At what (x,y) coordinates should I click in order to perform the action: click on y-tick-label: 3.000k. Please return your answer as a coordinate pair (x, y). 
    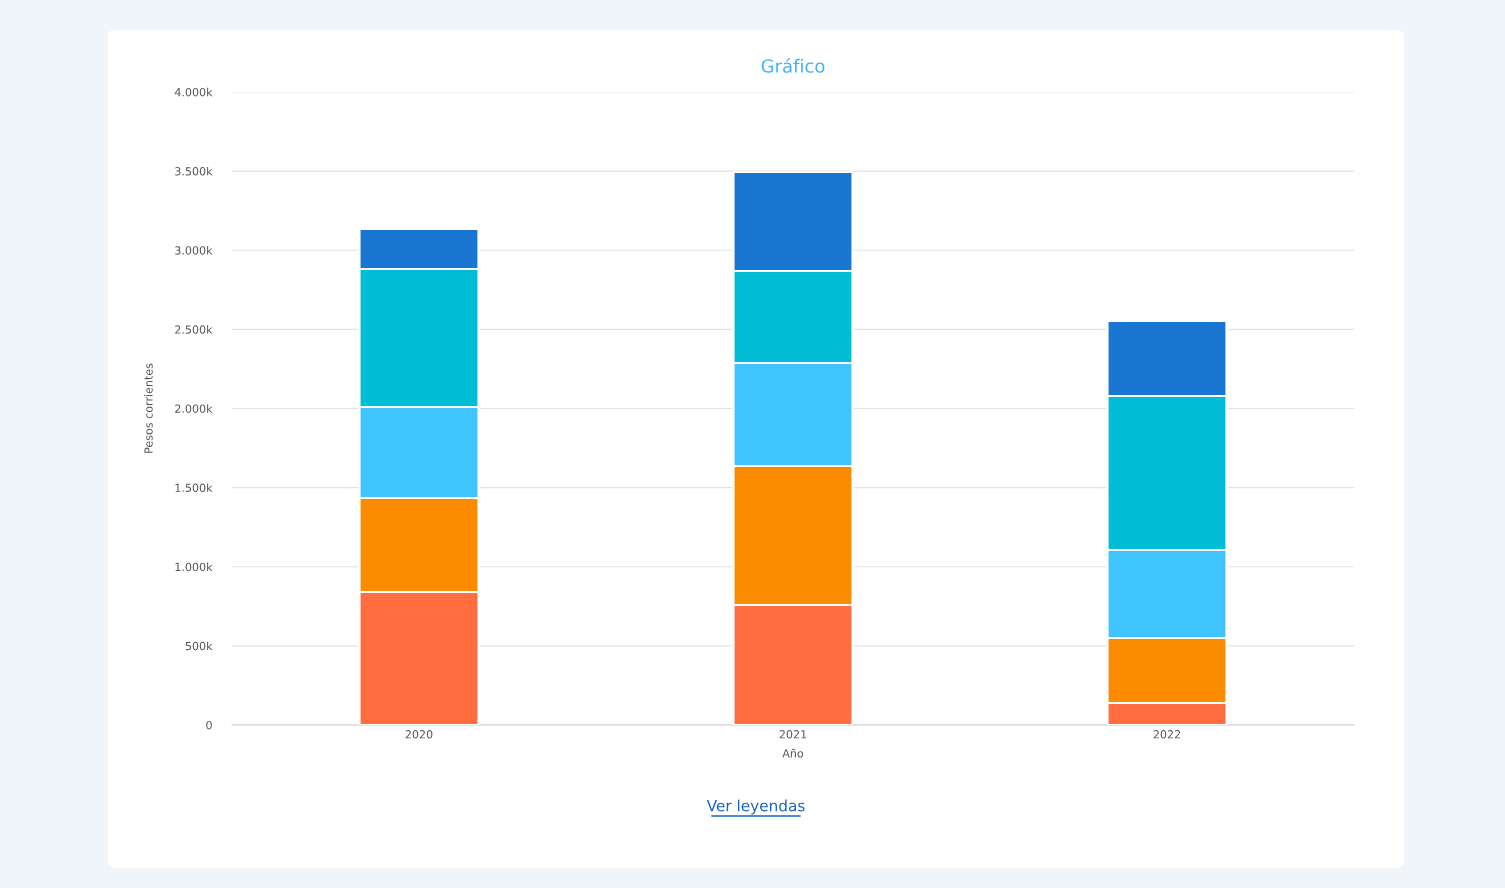
    Looking at the image, I should click on (194, 250).